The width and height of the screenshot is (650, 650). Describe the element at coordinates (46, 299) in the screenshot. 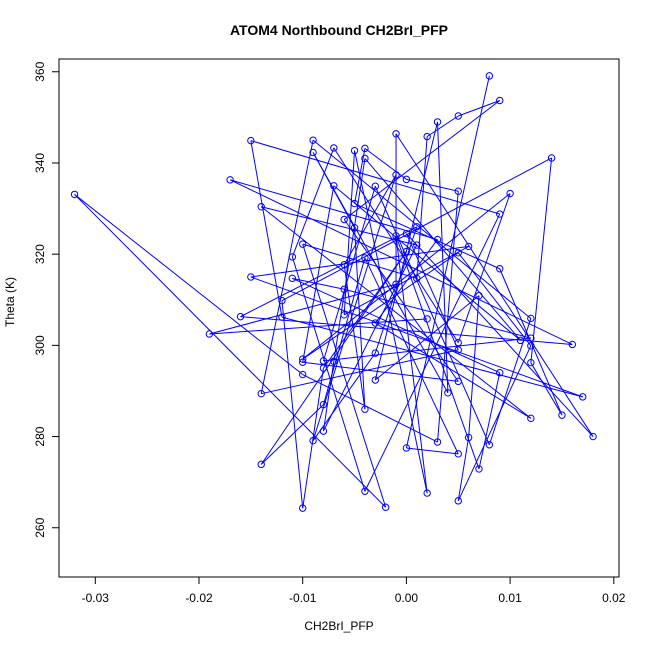

I see `y-axis-ticks: 260 280 300 320 340 360` at that location.